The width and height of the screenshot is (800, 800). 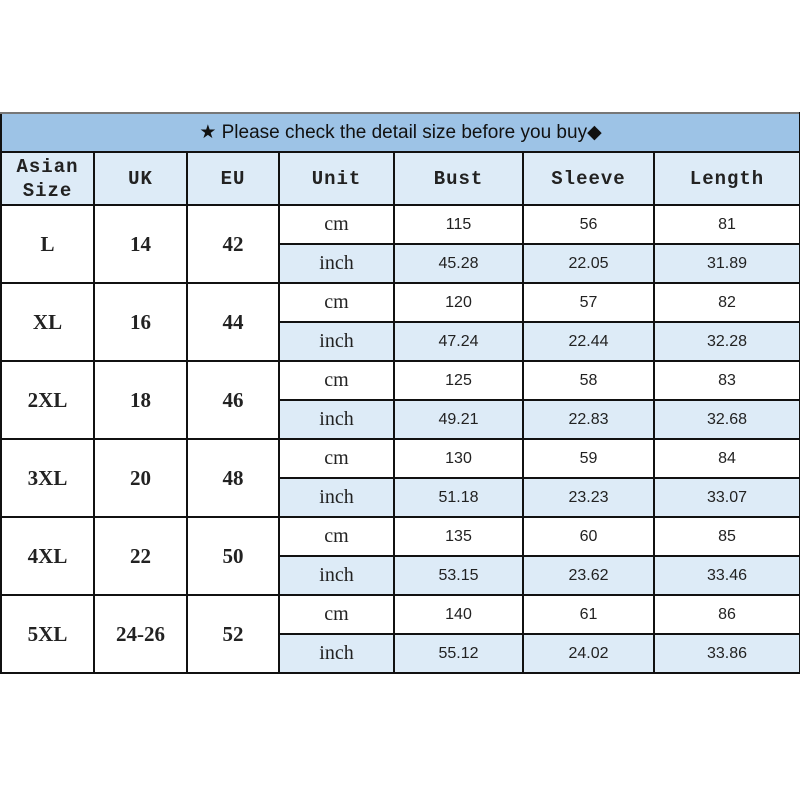 What do you see at coordinates (233, 400) in the screenshot?
I see `eu-cell: 46` at bounding box center [233, 400].